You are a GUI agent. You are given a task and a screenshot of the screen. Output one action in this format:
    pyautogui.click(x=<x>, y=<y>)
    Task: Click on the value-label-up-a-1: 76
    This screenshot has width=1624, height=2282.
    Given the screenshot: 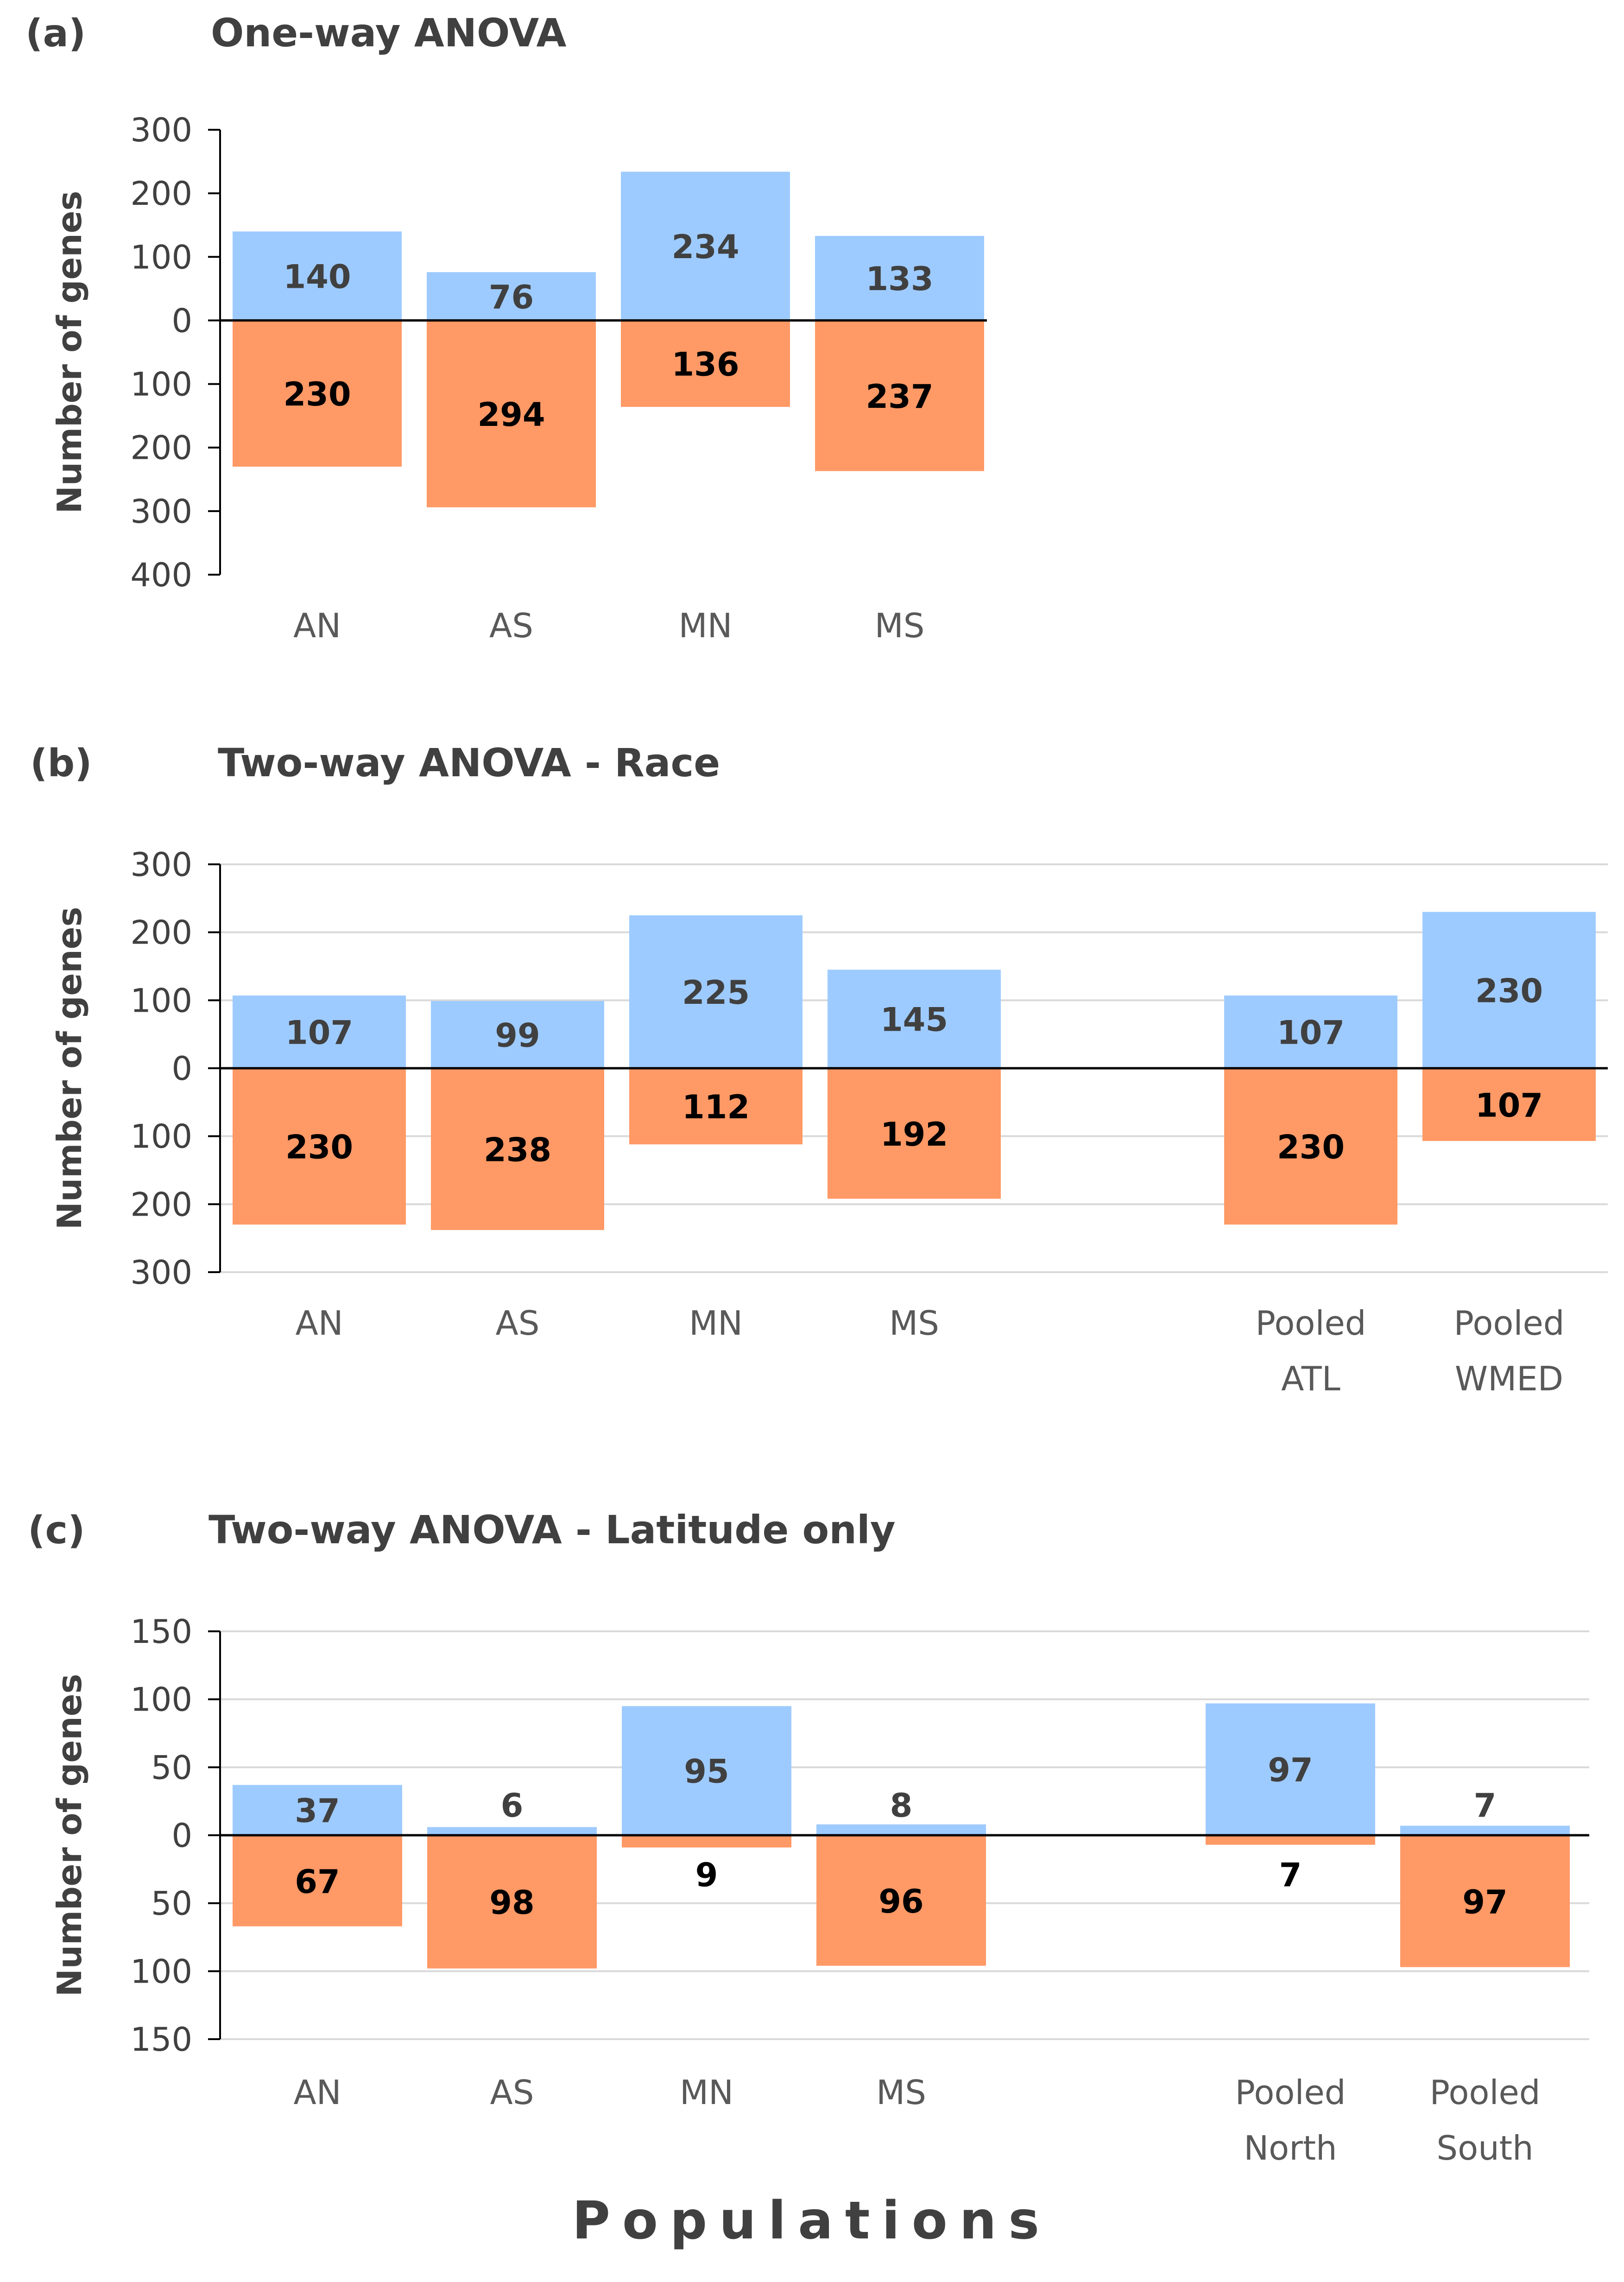 What is the action you would take?
    pyautogui.click(x=511, y=297)
    